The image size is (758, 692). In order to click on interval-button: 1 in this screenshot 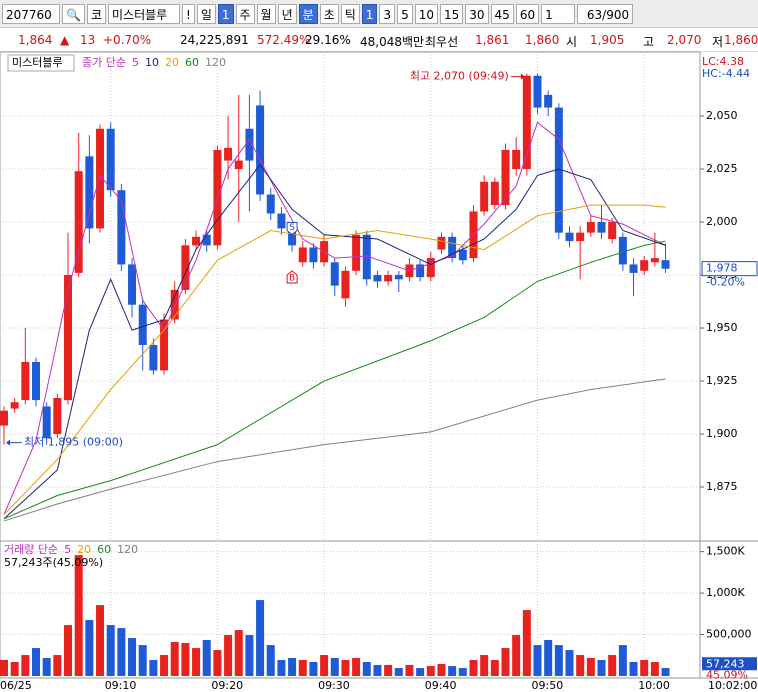, I will do `click(369, 13)`.